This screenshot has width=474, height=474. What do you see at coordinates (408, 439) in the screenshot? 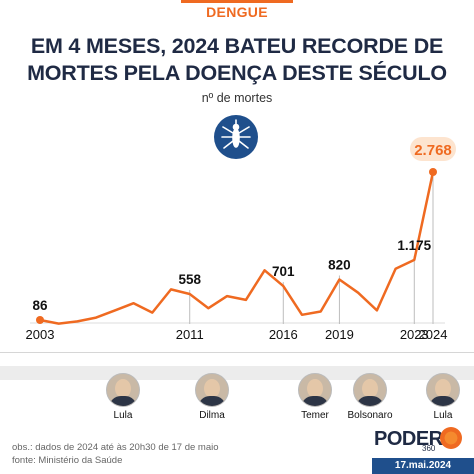
I see `brand-logo: PODER` at bounding box center [408, 439].